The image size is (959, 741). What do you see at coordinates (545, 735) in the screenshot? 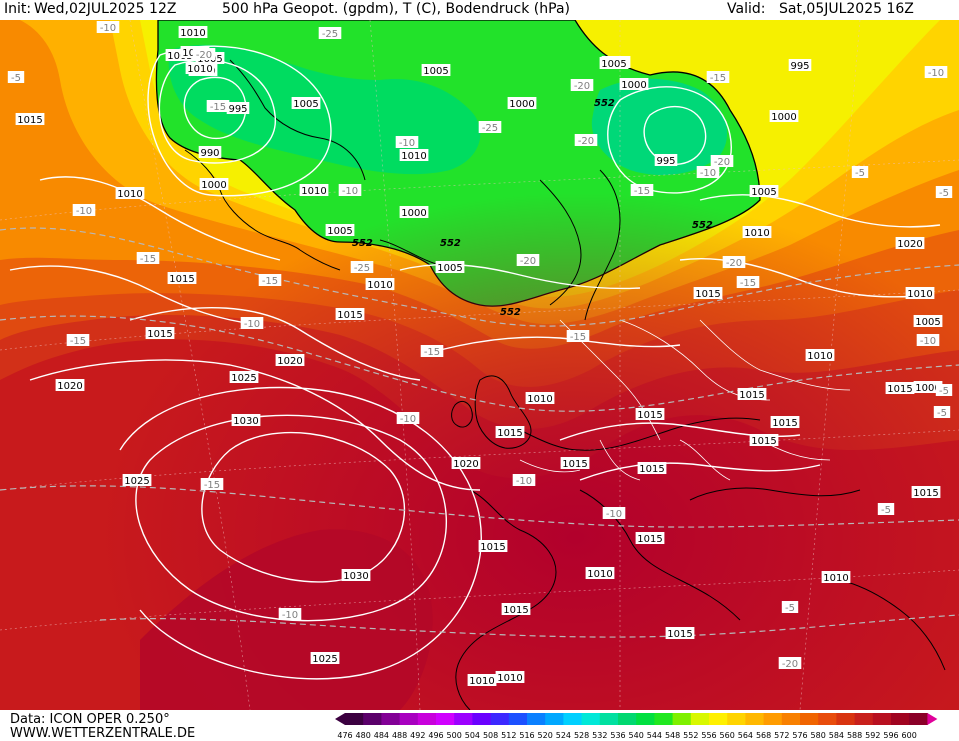
I see `legend-tick-label: 520` at bounding box center [545, 735].